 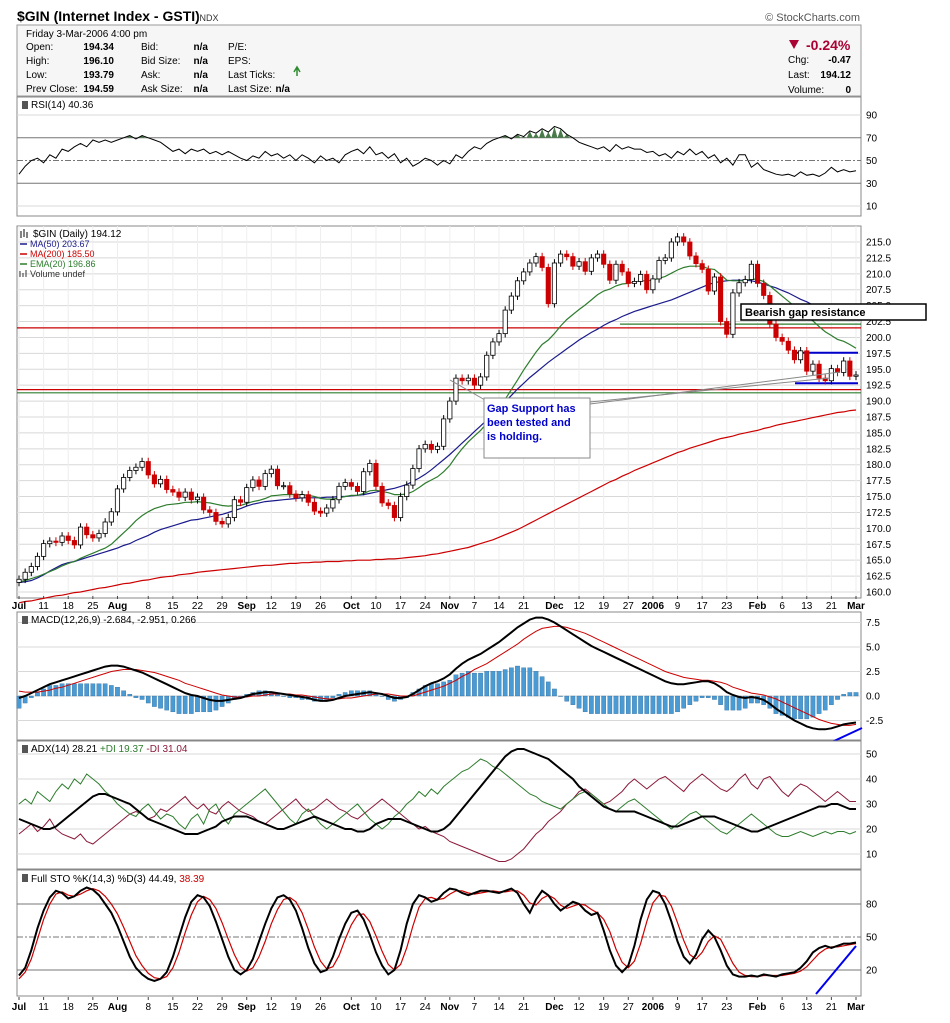 What do you see at coordinates (878, 561) in the screenshot?
I see `y-tick-label: 165.0` at bounding box center [878, 561].